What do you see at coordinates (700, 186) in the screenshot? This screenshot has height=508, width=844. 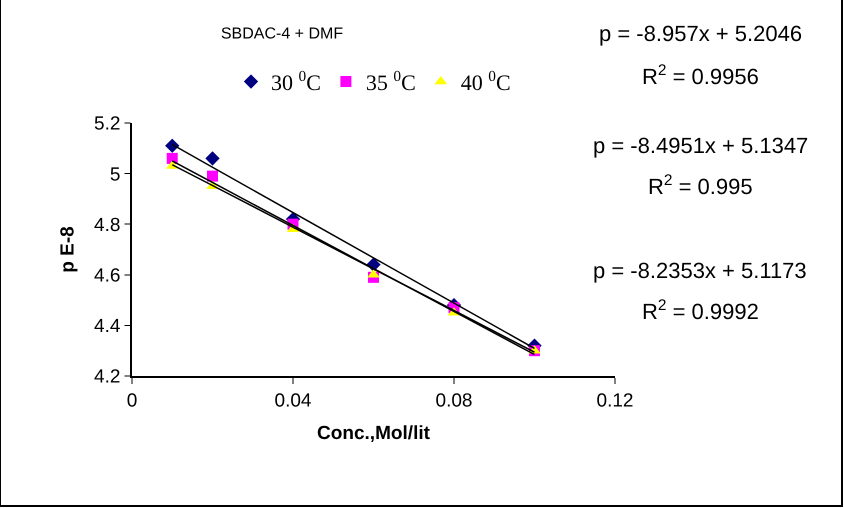 I see `text: R$^{2}$ = 0.995` at bounding box center [700, 186].